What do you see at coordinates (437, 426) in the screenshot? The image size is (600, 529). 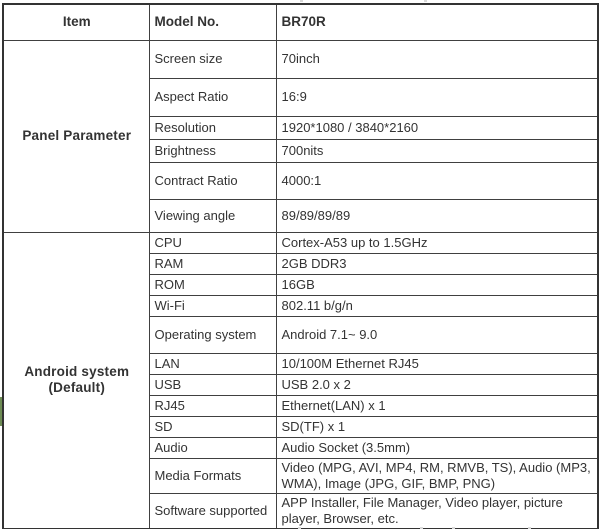 I see `row-value-sd: SD(TF) x 1` at bounding box center [437, 426].